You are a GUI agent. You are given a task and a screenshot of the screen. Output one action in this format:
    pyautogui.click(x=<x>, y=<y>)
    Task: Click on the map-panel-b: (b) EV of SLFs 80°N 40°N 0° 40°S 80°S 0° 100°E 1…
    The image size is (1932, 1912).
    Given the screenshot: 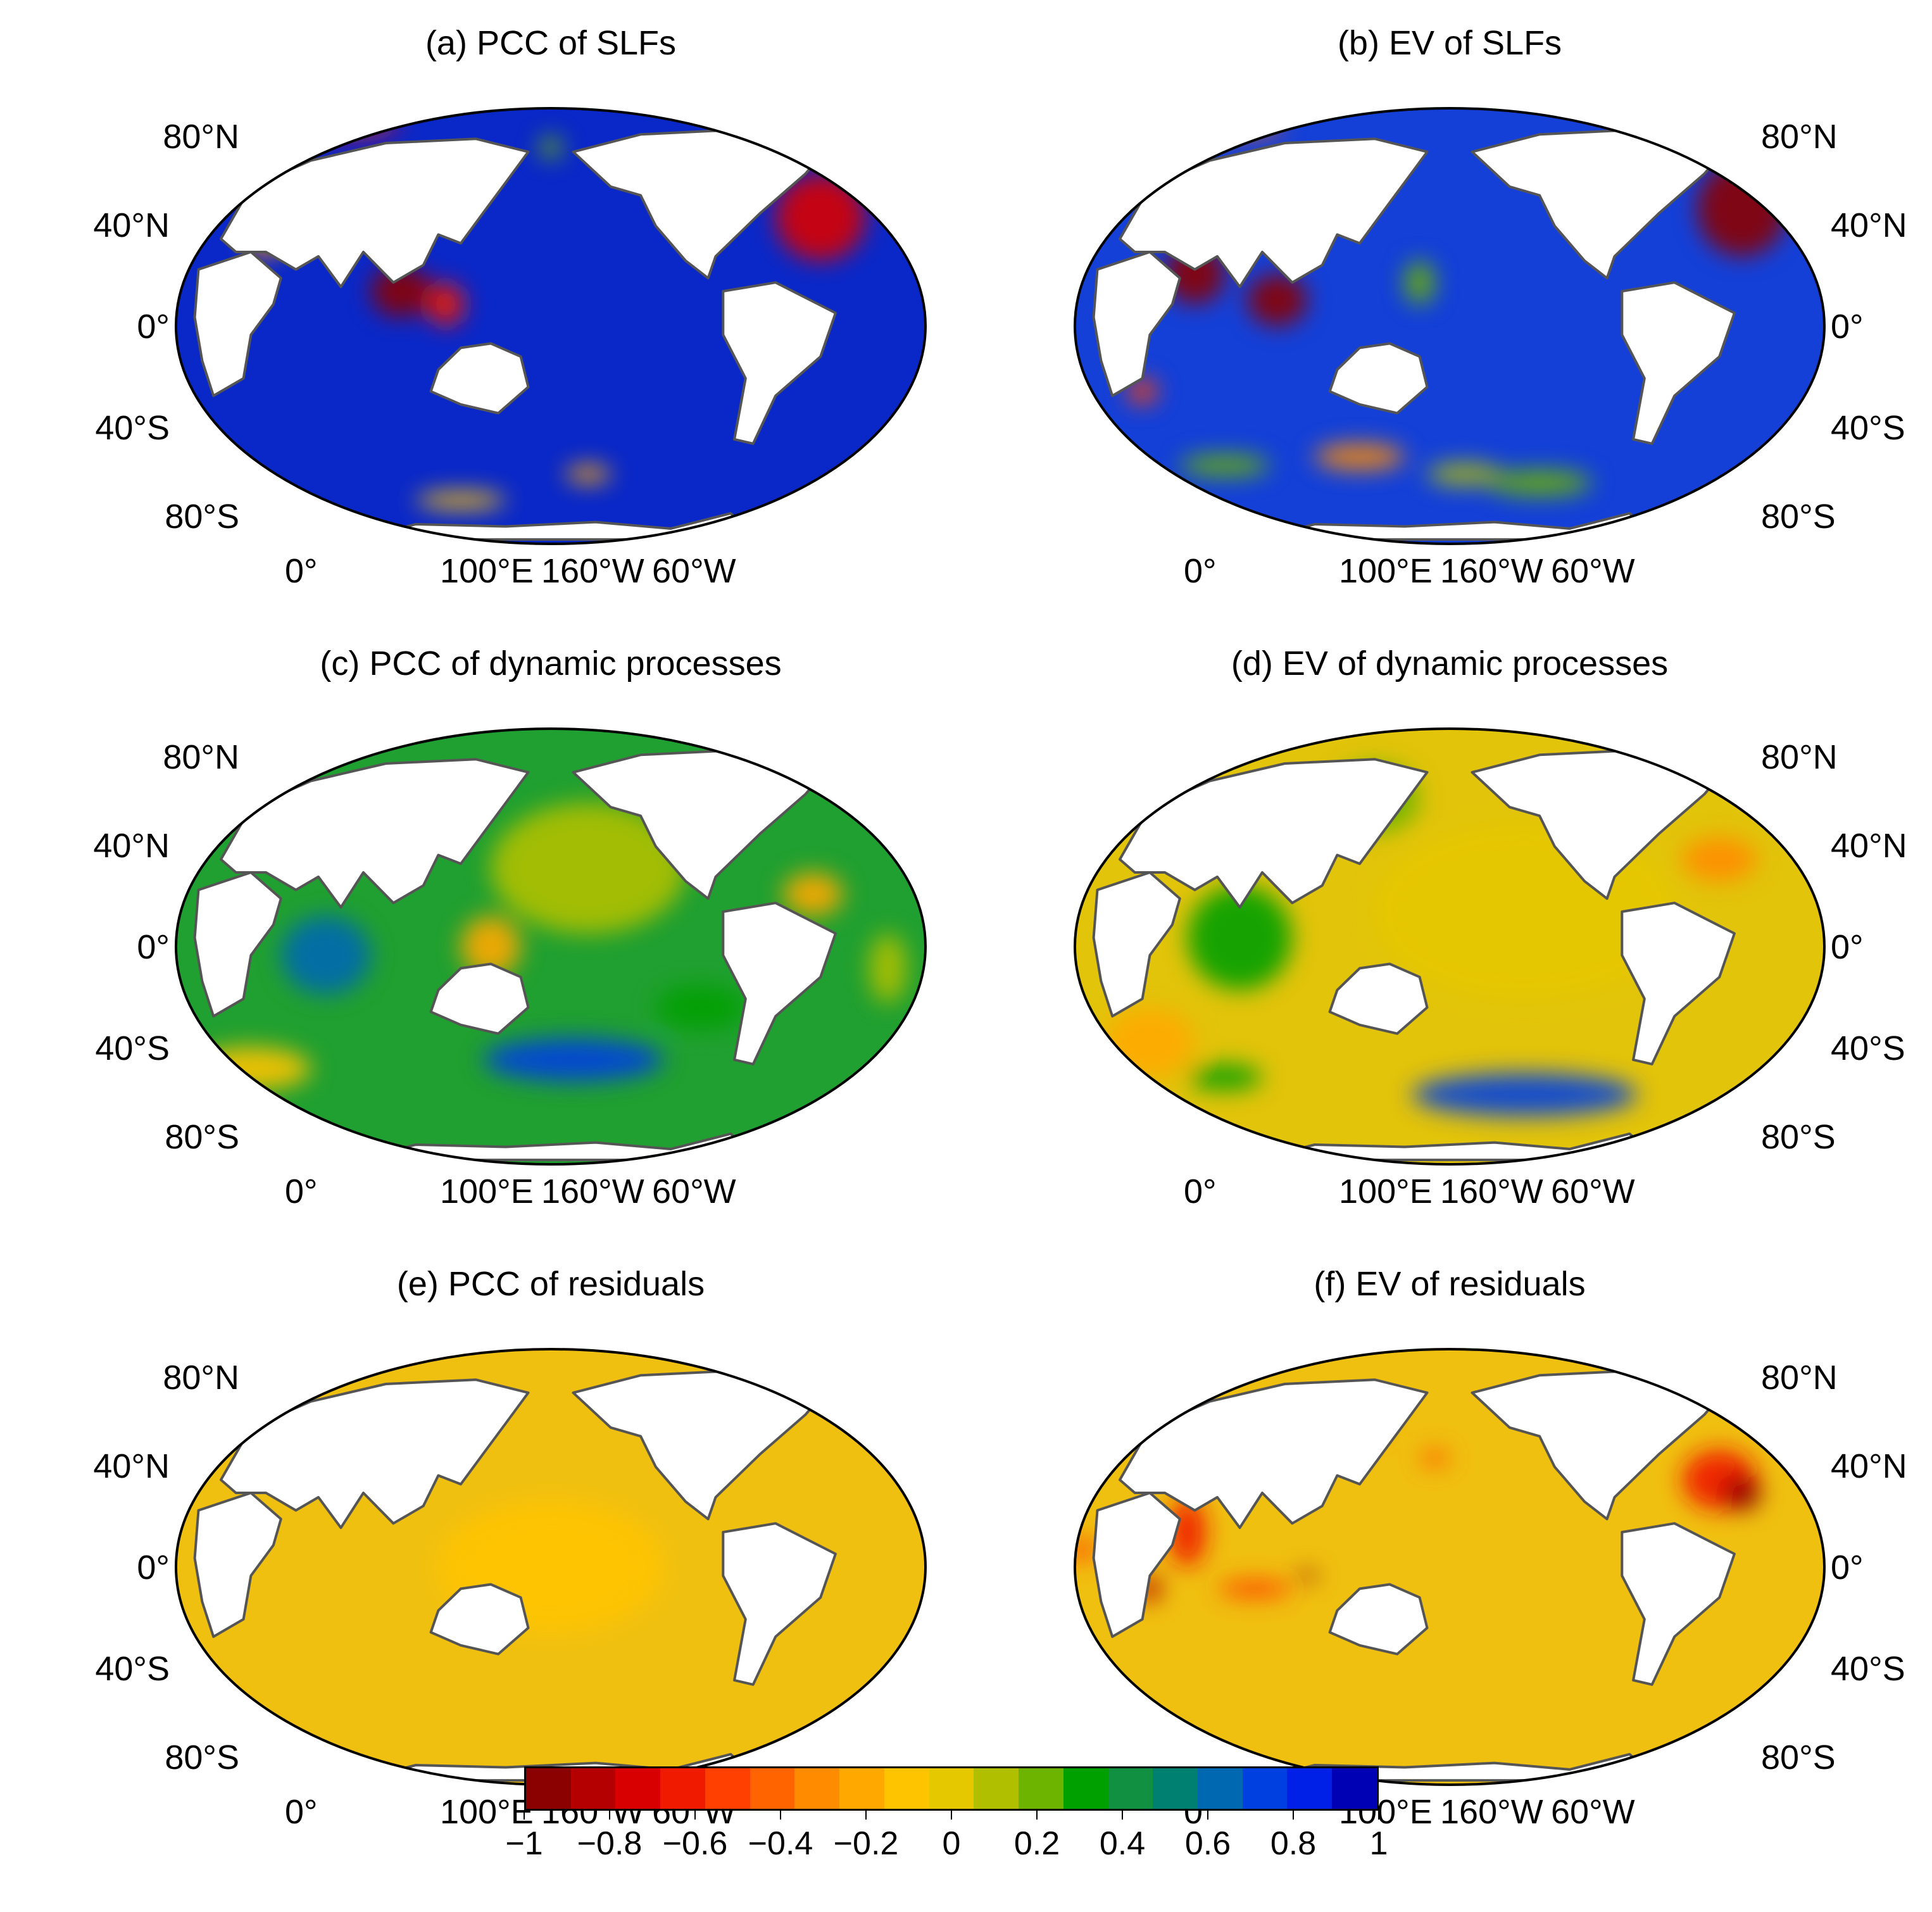 What is the action you would take?
    pyautogui.click(x=1450, y=308)
    